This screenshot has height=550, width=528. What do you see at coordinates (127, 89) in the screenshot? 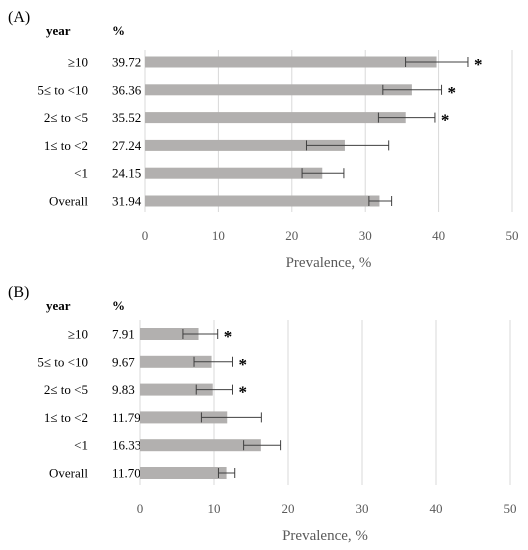
I see `value-label: 36.36` at bounding box center [127, 89].